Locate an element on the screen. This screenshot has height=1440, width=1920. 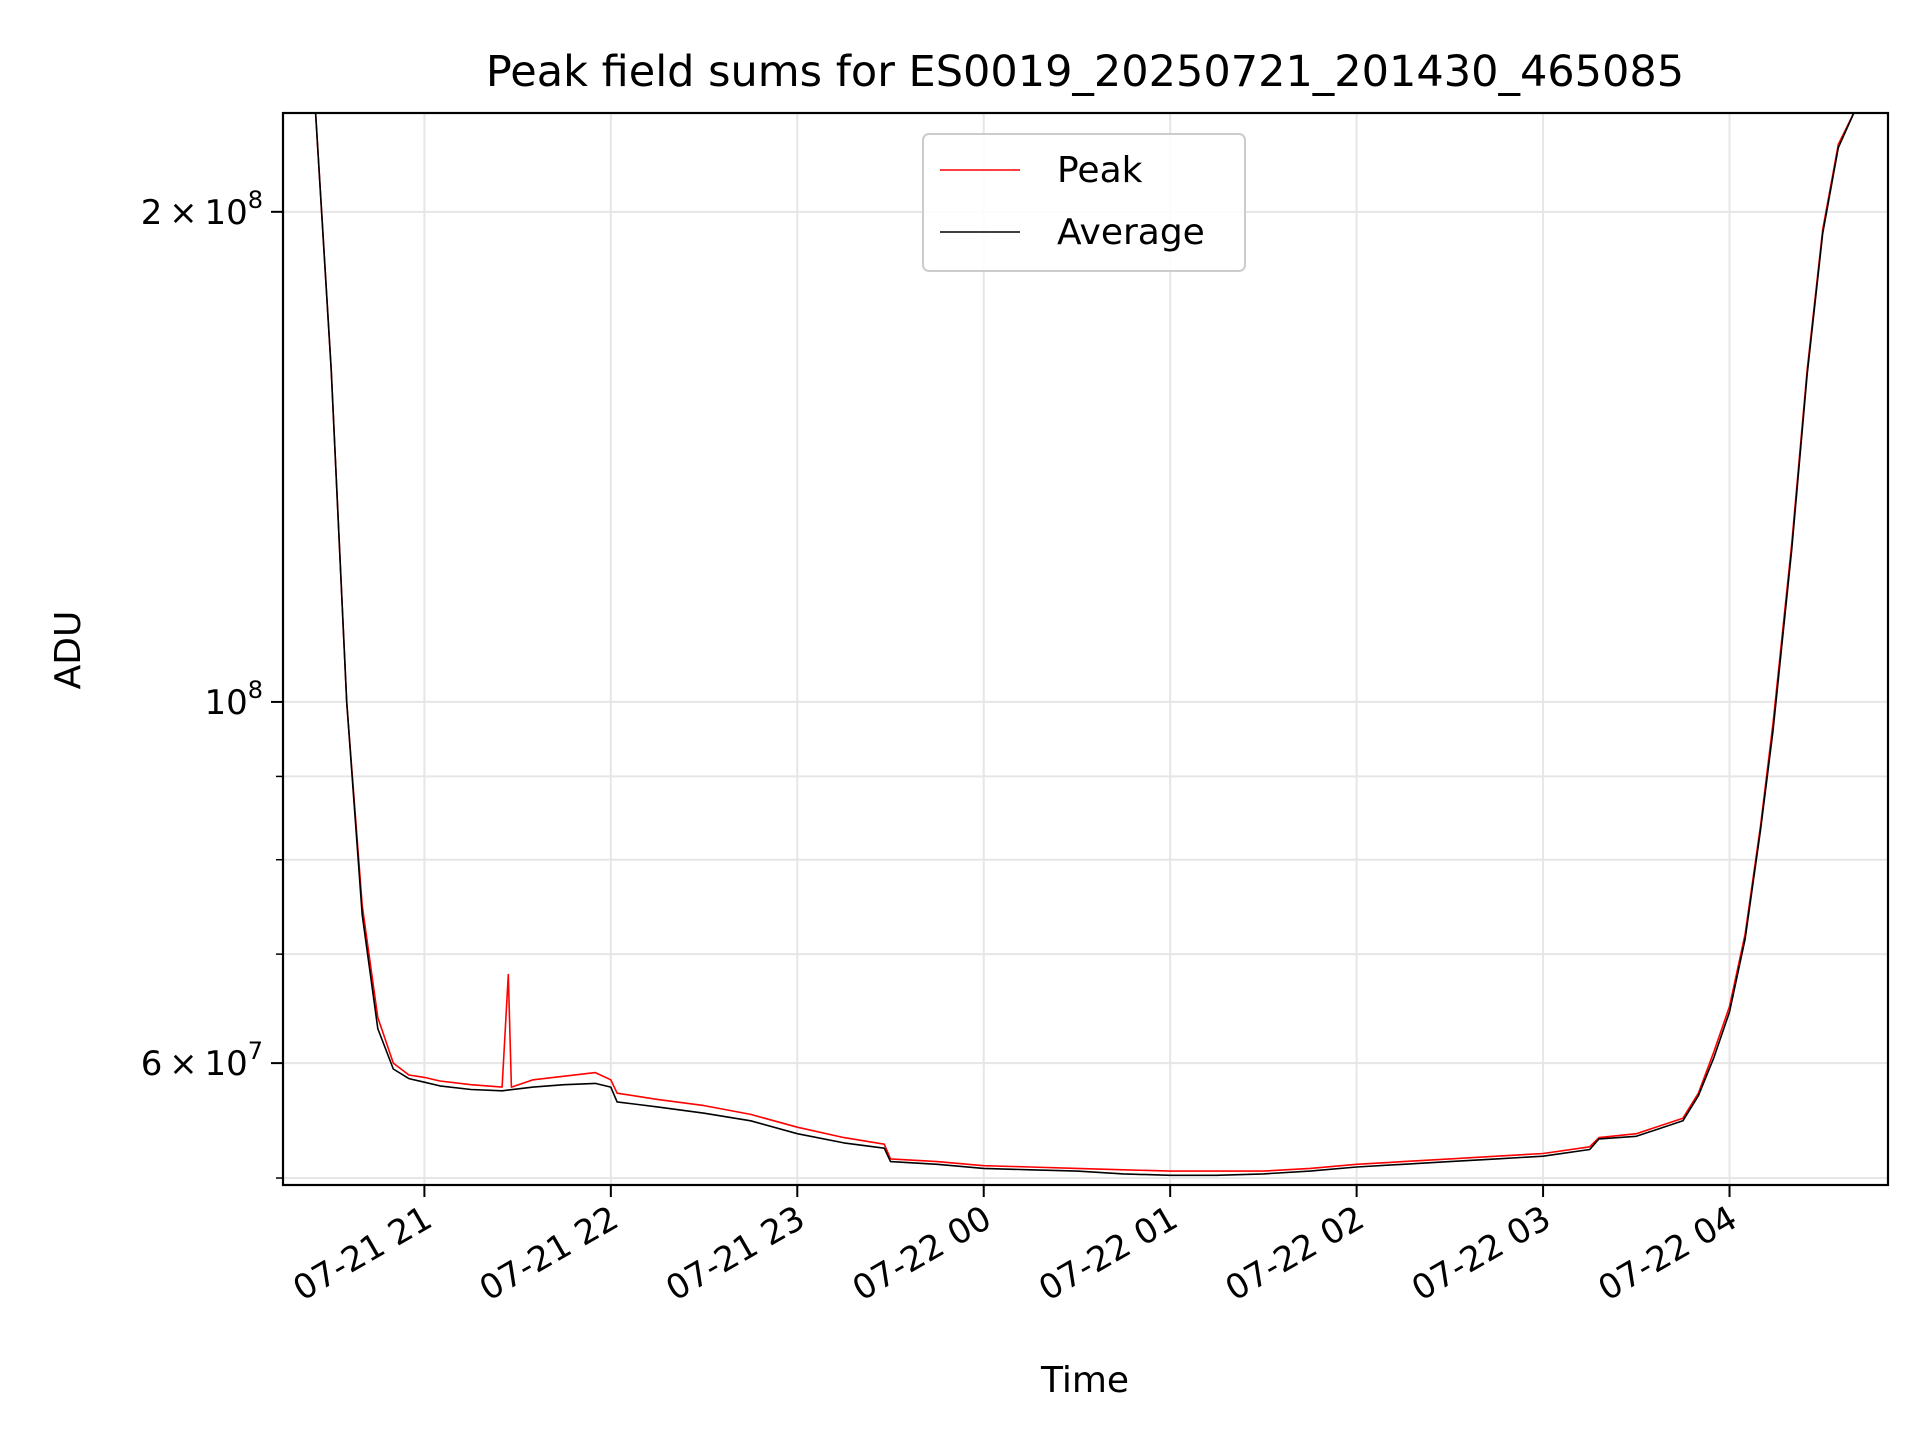
y-tick-label: 6 × 10⁷ is located at coordinates (202, 1060).